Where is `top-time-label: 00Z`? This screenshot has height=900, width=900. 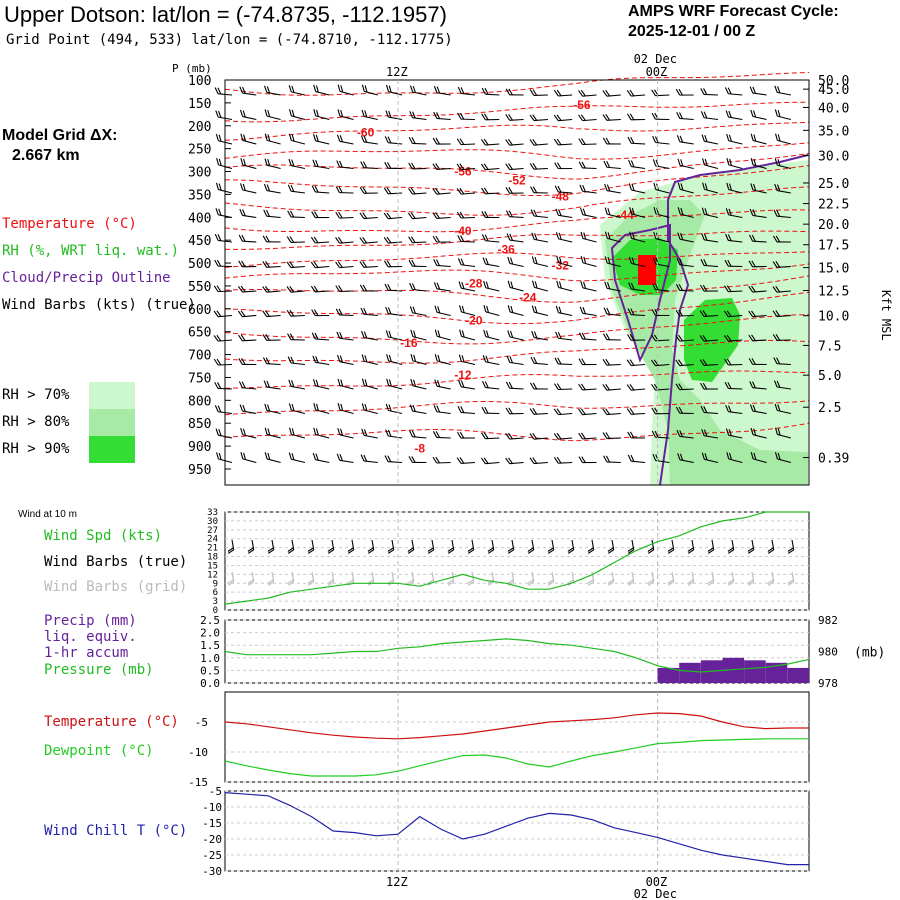 top-time-label: 00Z is located at coordinates (657, 72).